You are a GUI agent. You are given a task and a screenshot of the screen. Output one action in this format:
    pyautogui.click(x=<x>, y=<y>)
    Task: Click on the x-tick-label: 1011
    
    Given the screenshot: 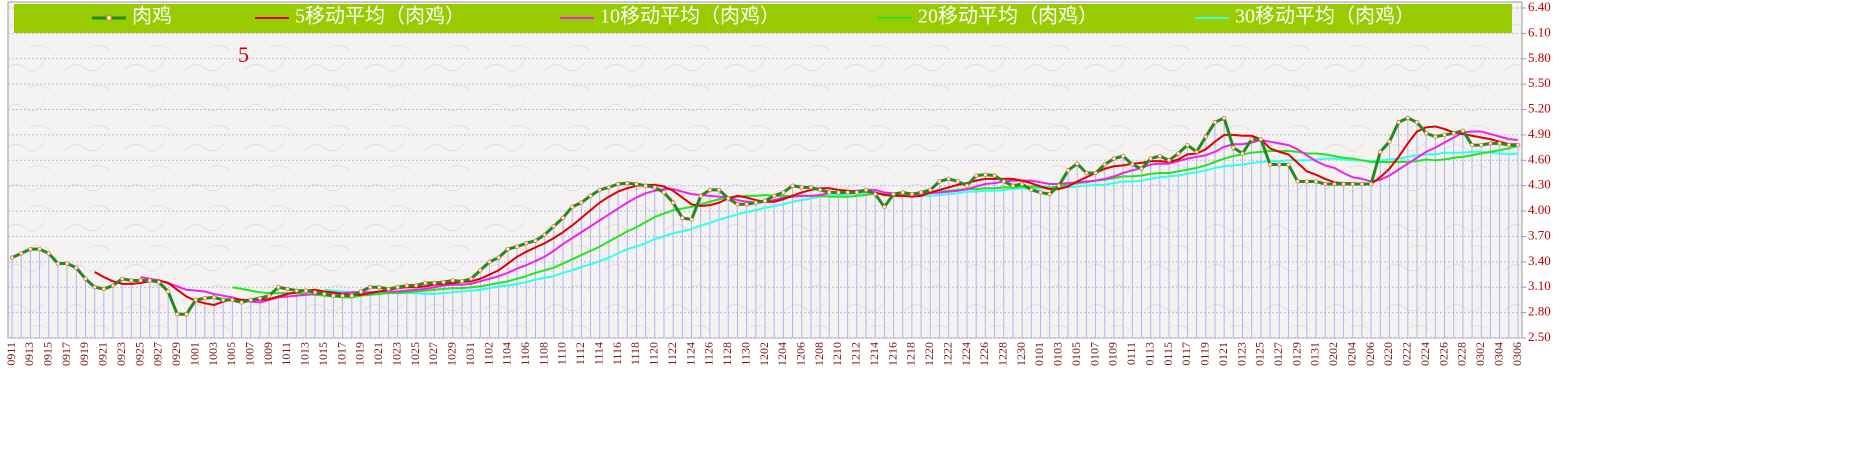 What is the action you would take?
    pyautogui.click(x=286, y=354)
    